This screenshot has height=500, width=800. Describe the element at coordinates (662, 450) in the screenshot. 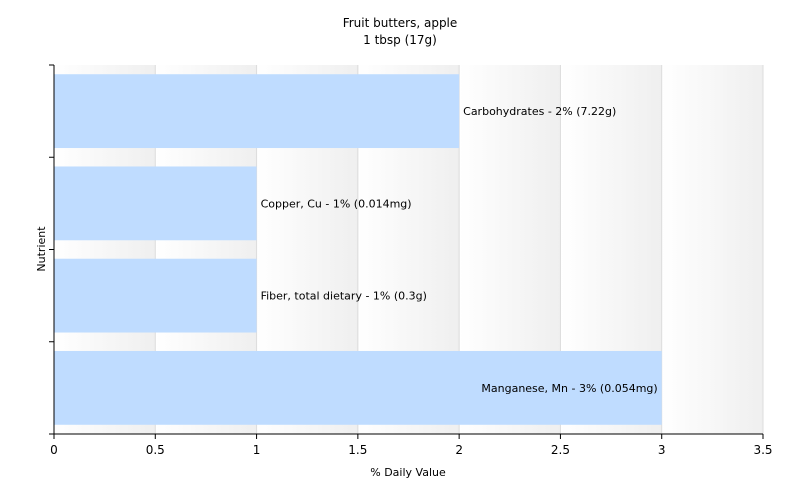

I see `x-tick-label: 3` at that location.